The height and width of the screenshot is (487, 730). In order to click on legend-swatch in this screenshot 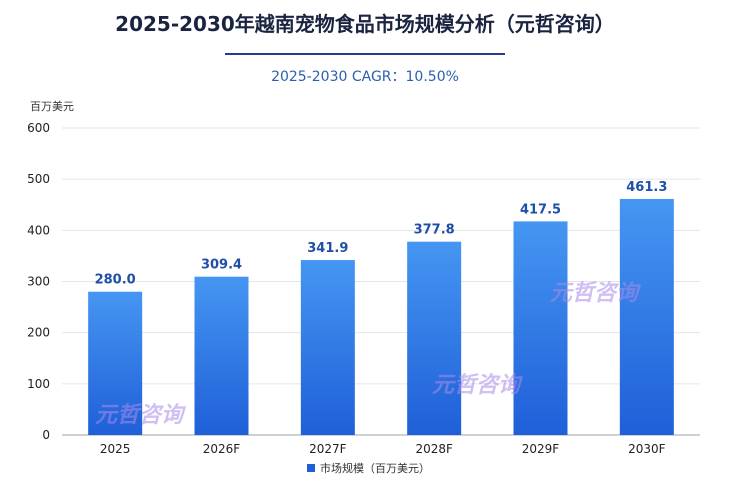, I will do `click(311, 468)`.